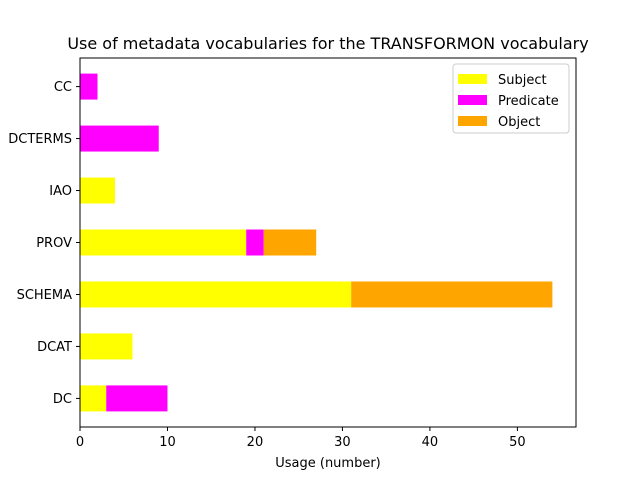  What do you see at coordinates (472, 100) in the screenshot?
I see `legend-swatch-predicate` at bounding box center [472, 100].